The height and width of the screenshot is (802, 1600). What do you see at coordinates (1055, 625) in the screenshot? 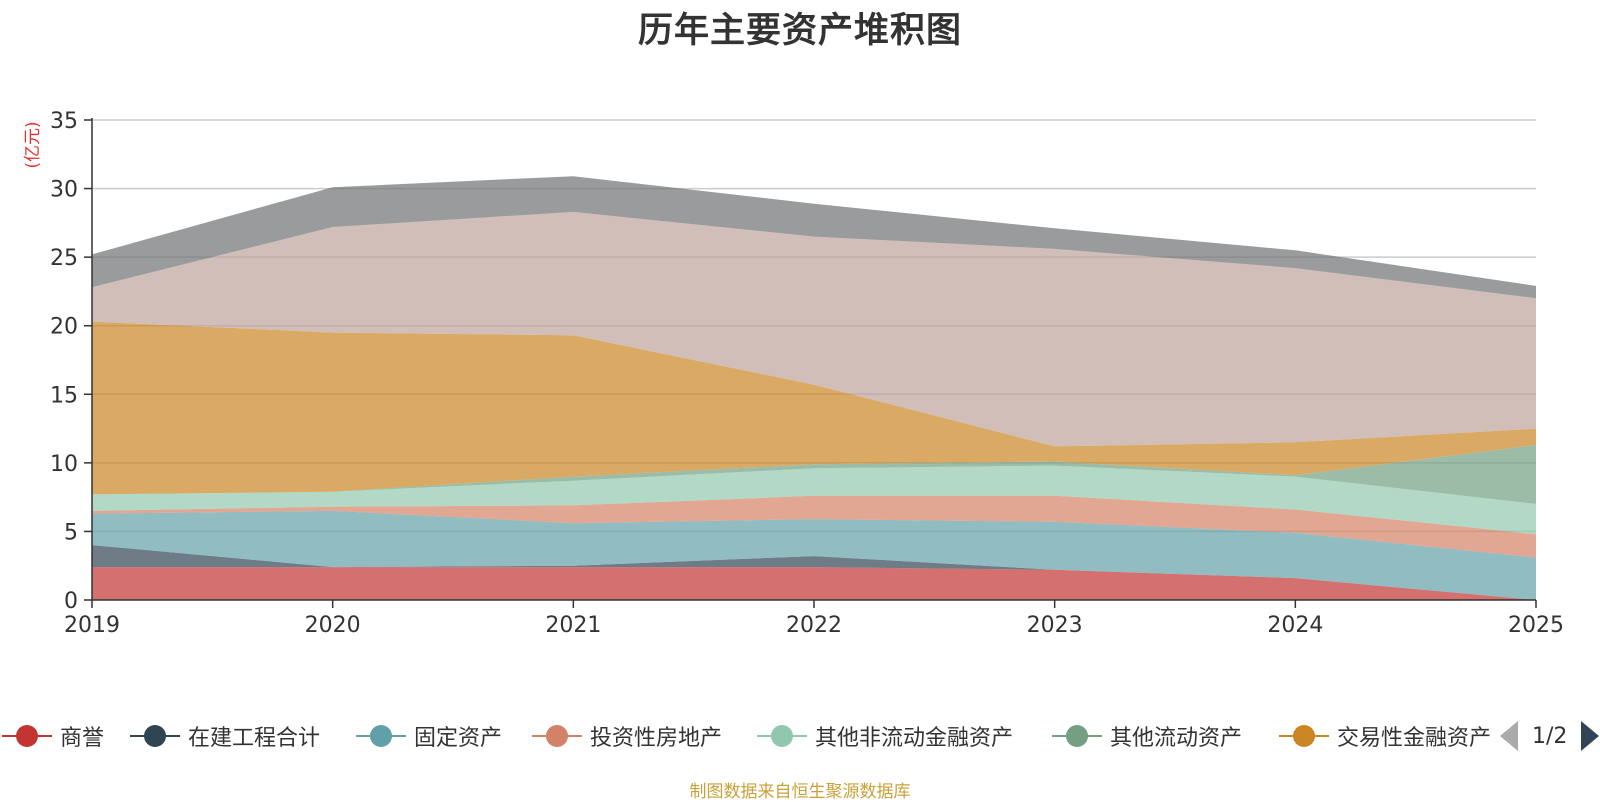
I see `x-tick-label: 2023` at bounding box center [1055, 625].